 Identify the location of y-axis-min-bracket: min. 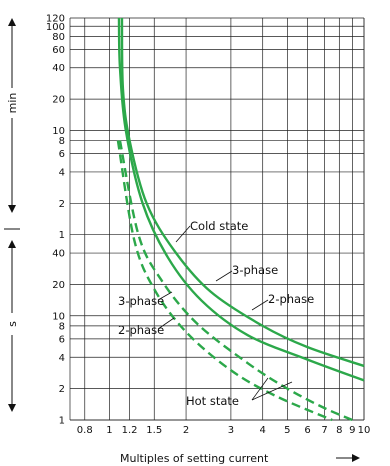
(12, 115).